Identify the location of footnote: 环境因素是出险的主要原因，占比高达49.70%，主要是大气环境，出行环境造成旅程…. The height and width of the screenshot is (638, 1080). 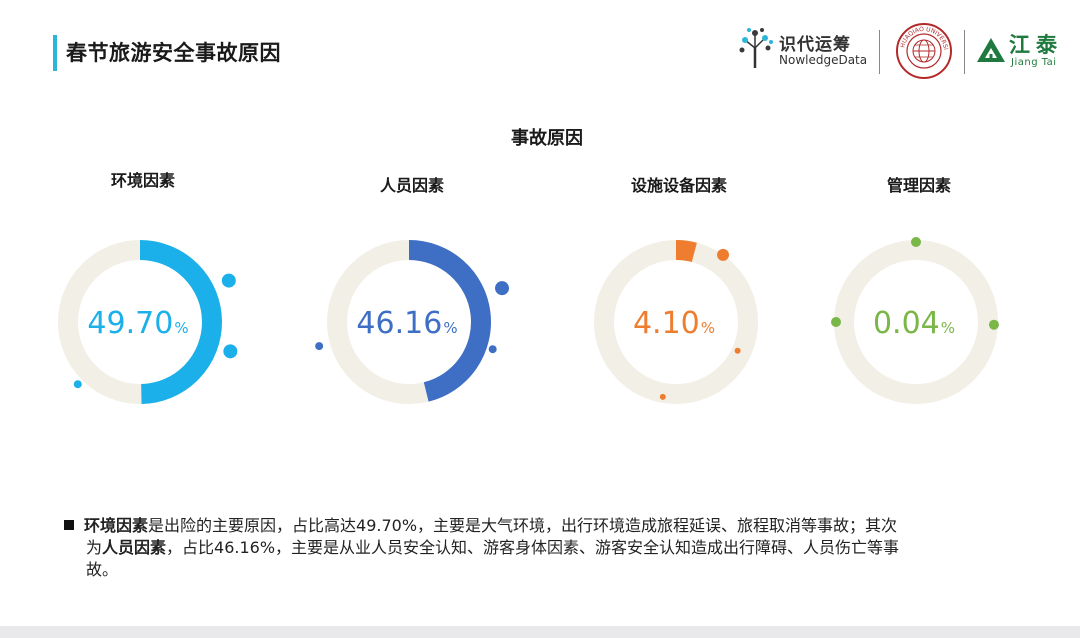
(544, 548).